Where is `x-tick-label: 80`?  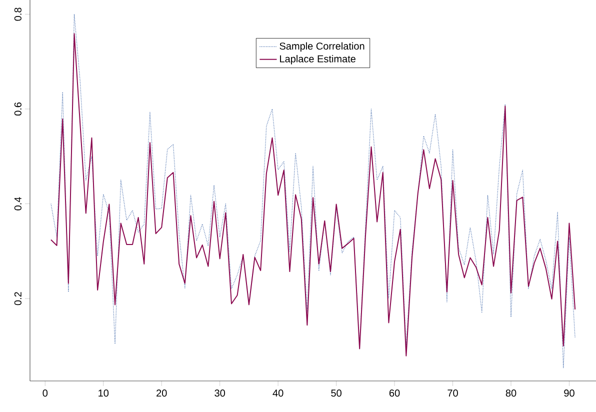 x-tick-label: 80 is located at coordinates (511, 393).